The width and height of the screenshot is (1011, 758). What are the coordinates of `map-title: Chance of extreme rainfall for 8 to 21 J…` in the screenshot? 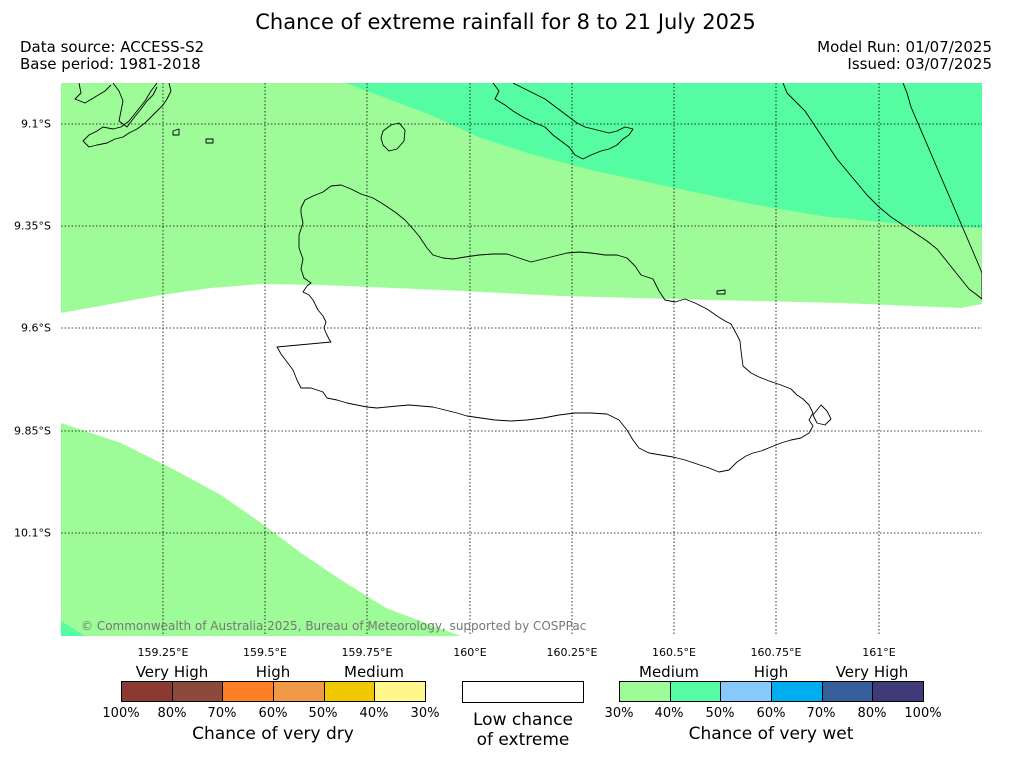 It's located at (505, 22).